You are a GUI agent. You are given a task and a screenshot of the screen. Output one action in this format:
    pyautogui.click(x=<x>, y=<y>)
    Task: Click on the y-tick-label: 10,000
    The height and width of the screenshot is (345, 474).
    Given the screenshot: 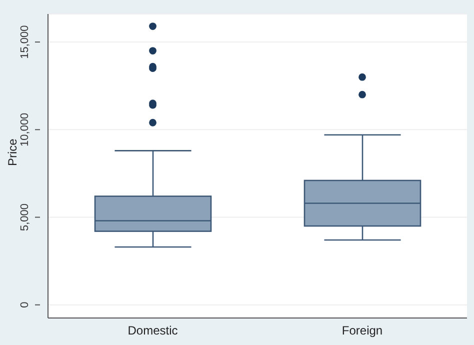 What is the action you would take?
    pyautogui.click(x=25, y=129)
    